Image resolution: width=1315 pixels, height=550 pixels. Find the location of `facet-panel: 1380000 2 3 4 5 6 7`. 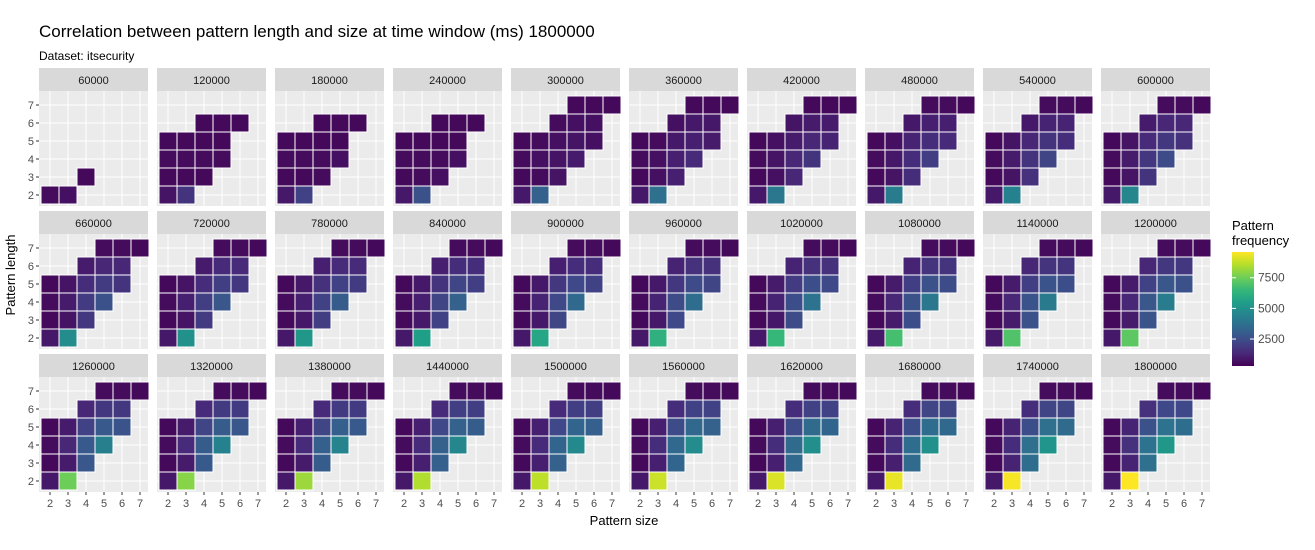

facet-panel: 1380000 2 3 4 5 6 7 is located at coordinates (330, 432).